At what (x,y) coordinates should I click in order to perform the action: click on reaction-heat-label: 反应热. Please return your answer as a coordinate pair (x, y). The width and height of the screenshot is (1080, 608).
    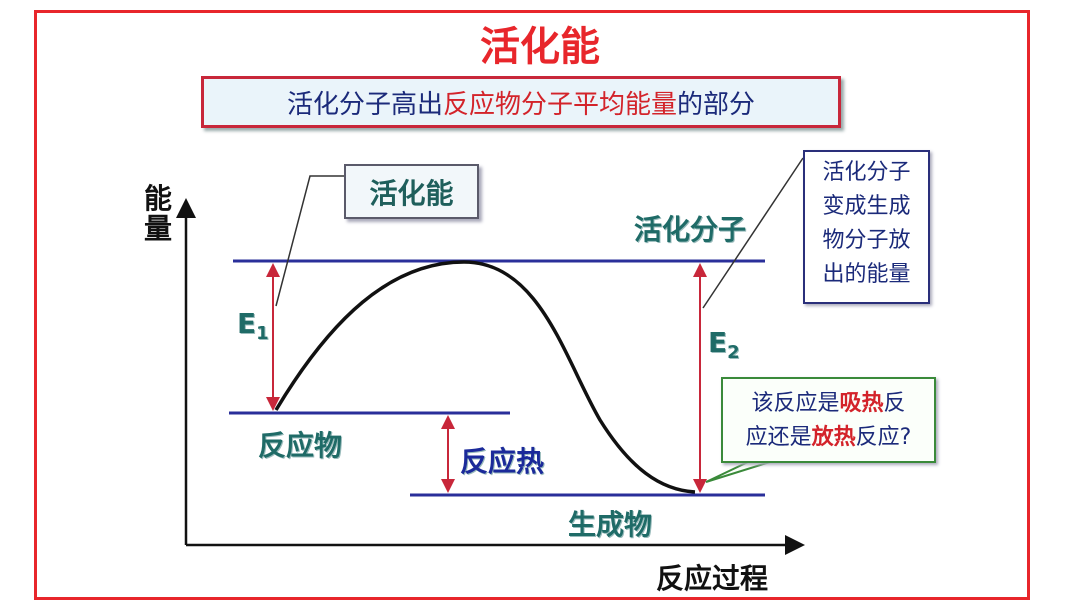
    Looking at the image, I should click on (502, 461).